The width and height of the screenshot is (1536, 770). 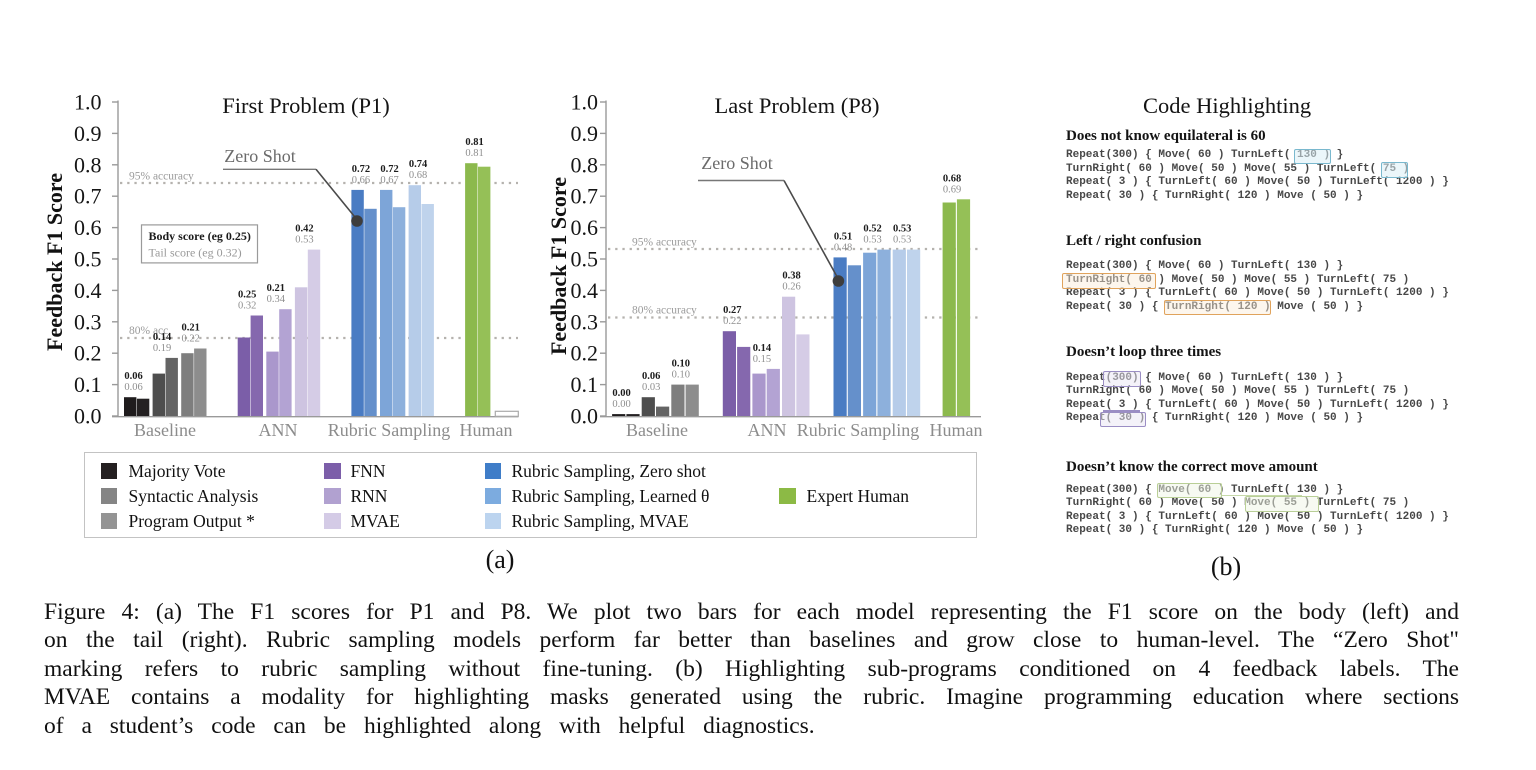 I want to click on svg-text: 0.69, so click(x=952, y=189).